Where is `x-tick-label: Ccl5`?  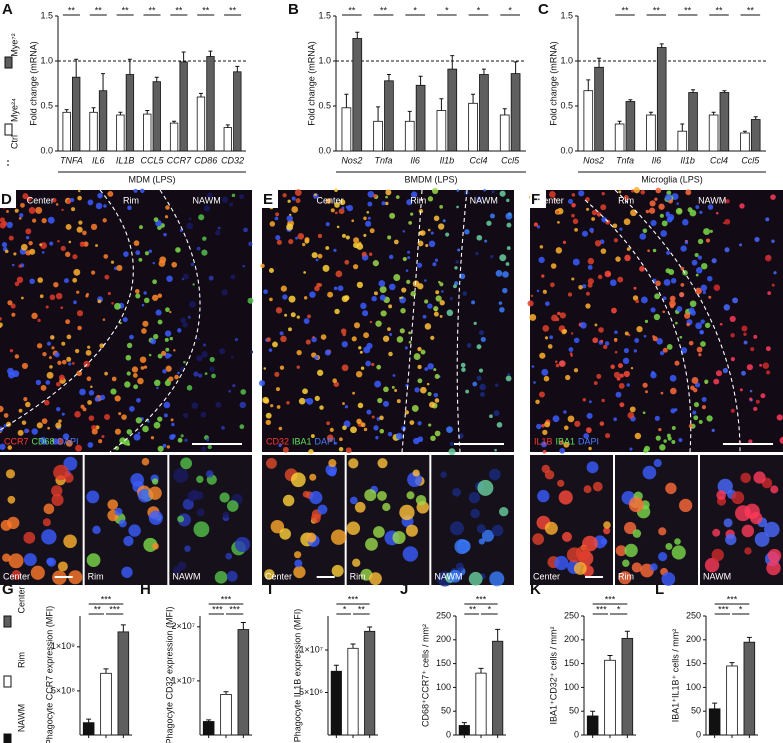 x-tick-label: Ccl5 is located at coordinates (750, 160).